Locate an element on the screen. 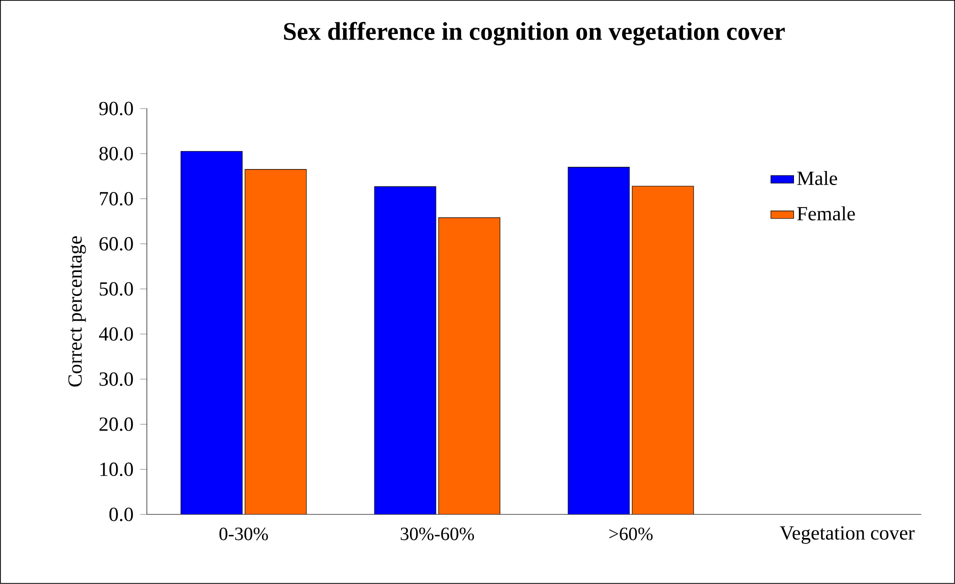 Image resolution: width=955 pixels, height=584 pixels. x-axis-title: Vegetation cover is located at coordinates (847, 535).